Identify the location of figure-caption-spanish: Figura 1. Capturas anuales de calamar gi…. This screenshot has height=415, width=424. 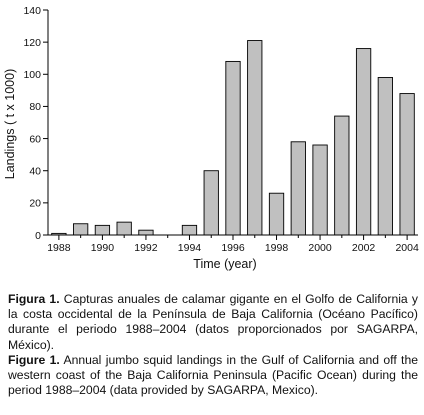
(213, 322).